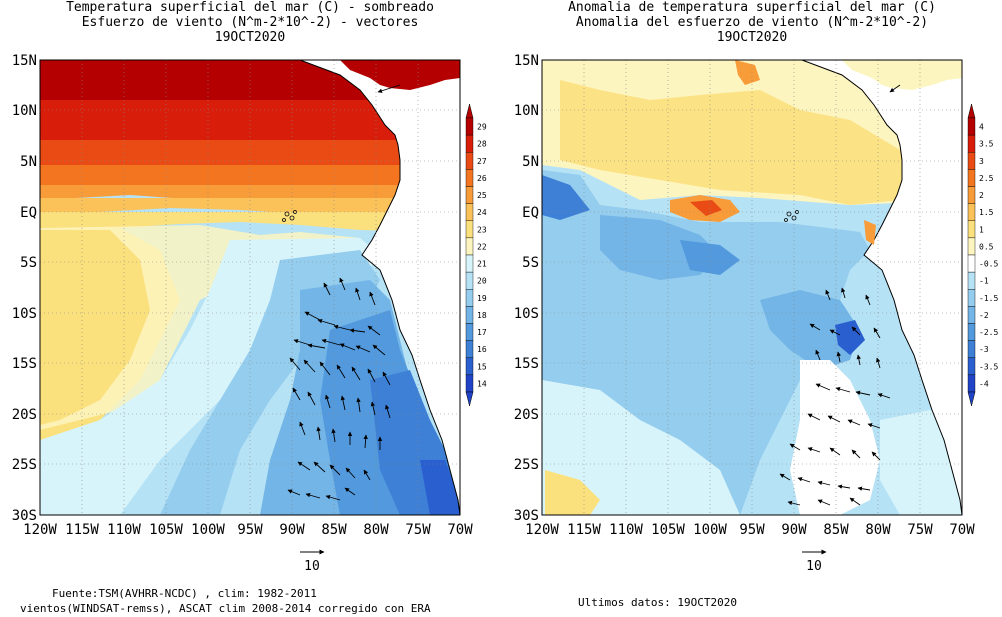  What do you see at coordinates (752, 37) in the screenshot?
I see `right-title-line-3: 19OCT2020` at bounding box center [752, 37].